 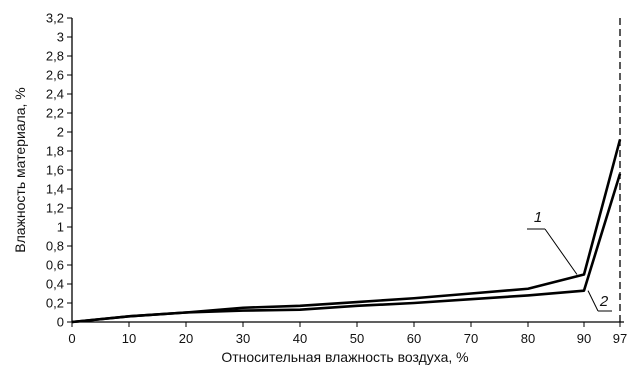 I want to click on x-axis: 0 10 20 30 40 50 60 70 80 90 97, so click(x=347, y=333).